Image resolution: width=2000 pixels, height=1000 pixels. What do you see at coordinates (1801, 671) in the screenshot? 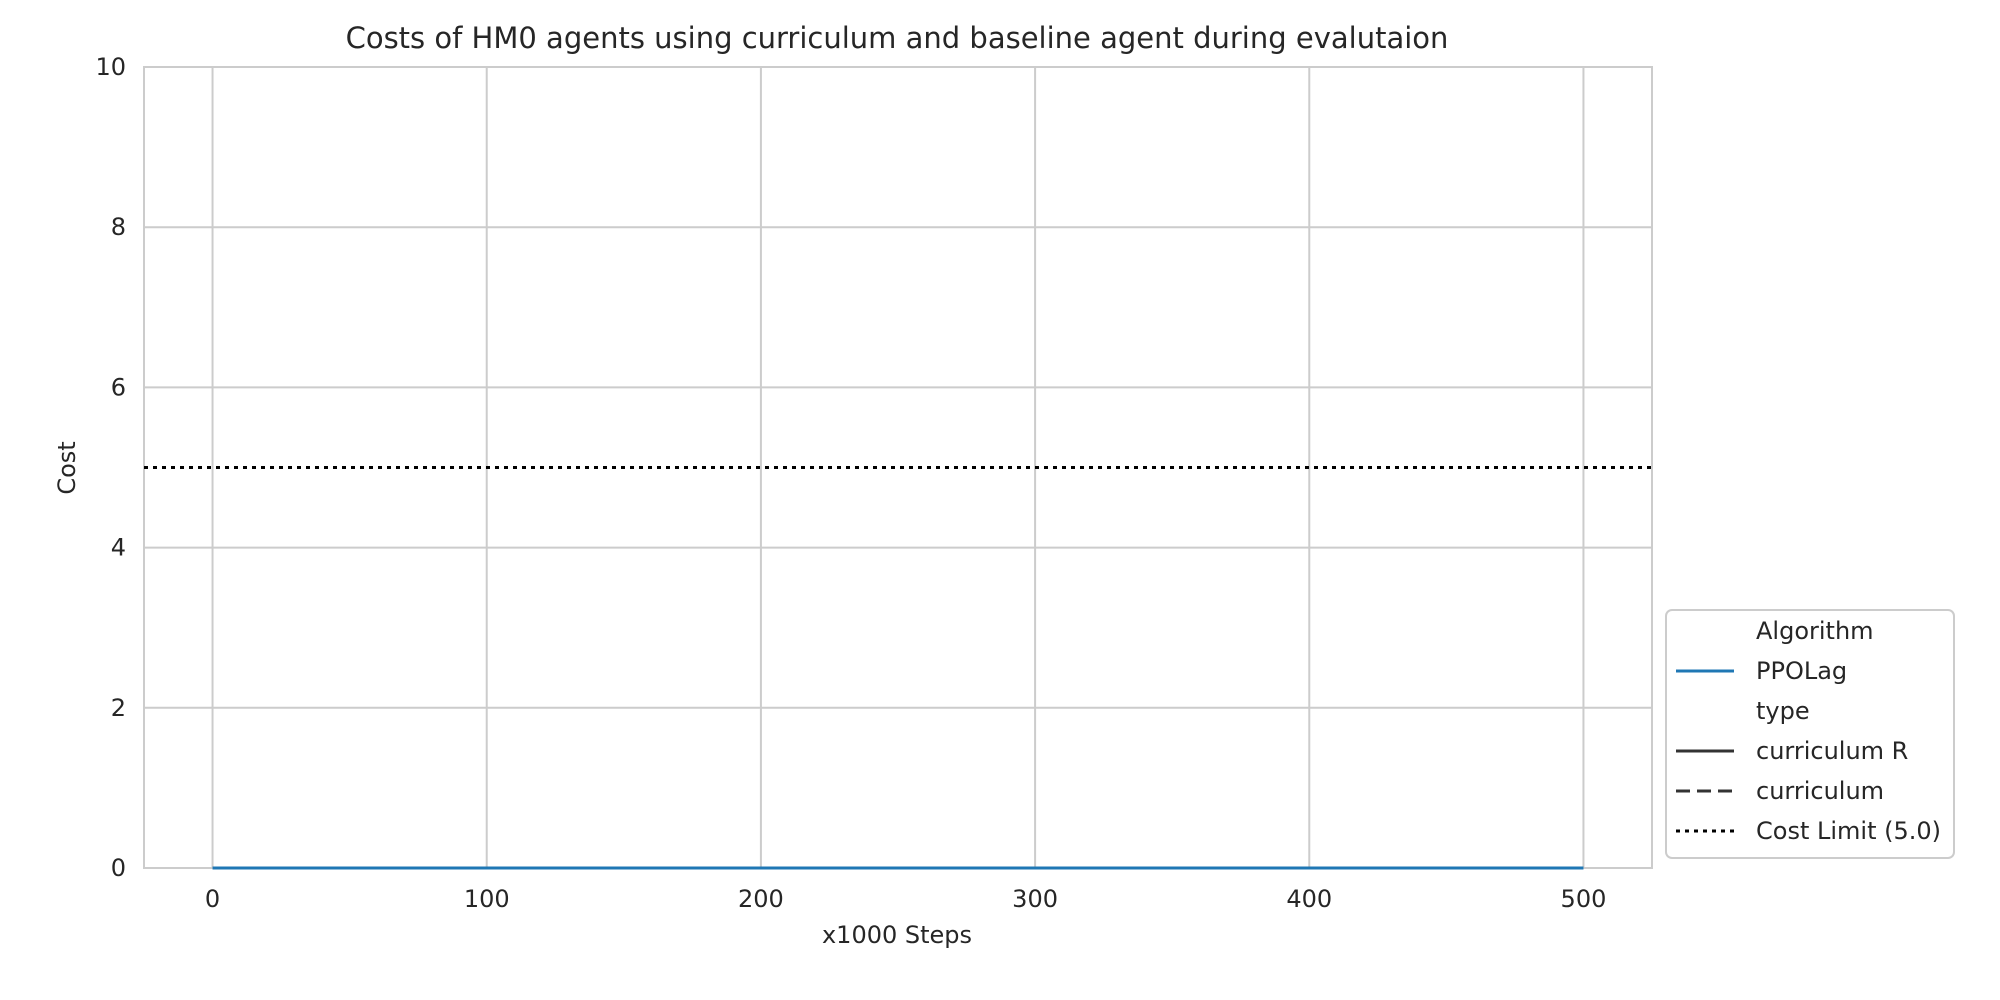
I see `legend-entry-0-0-label: PPOLag` at bounding box center [1801, 671].